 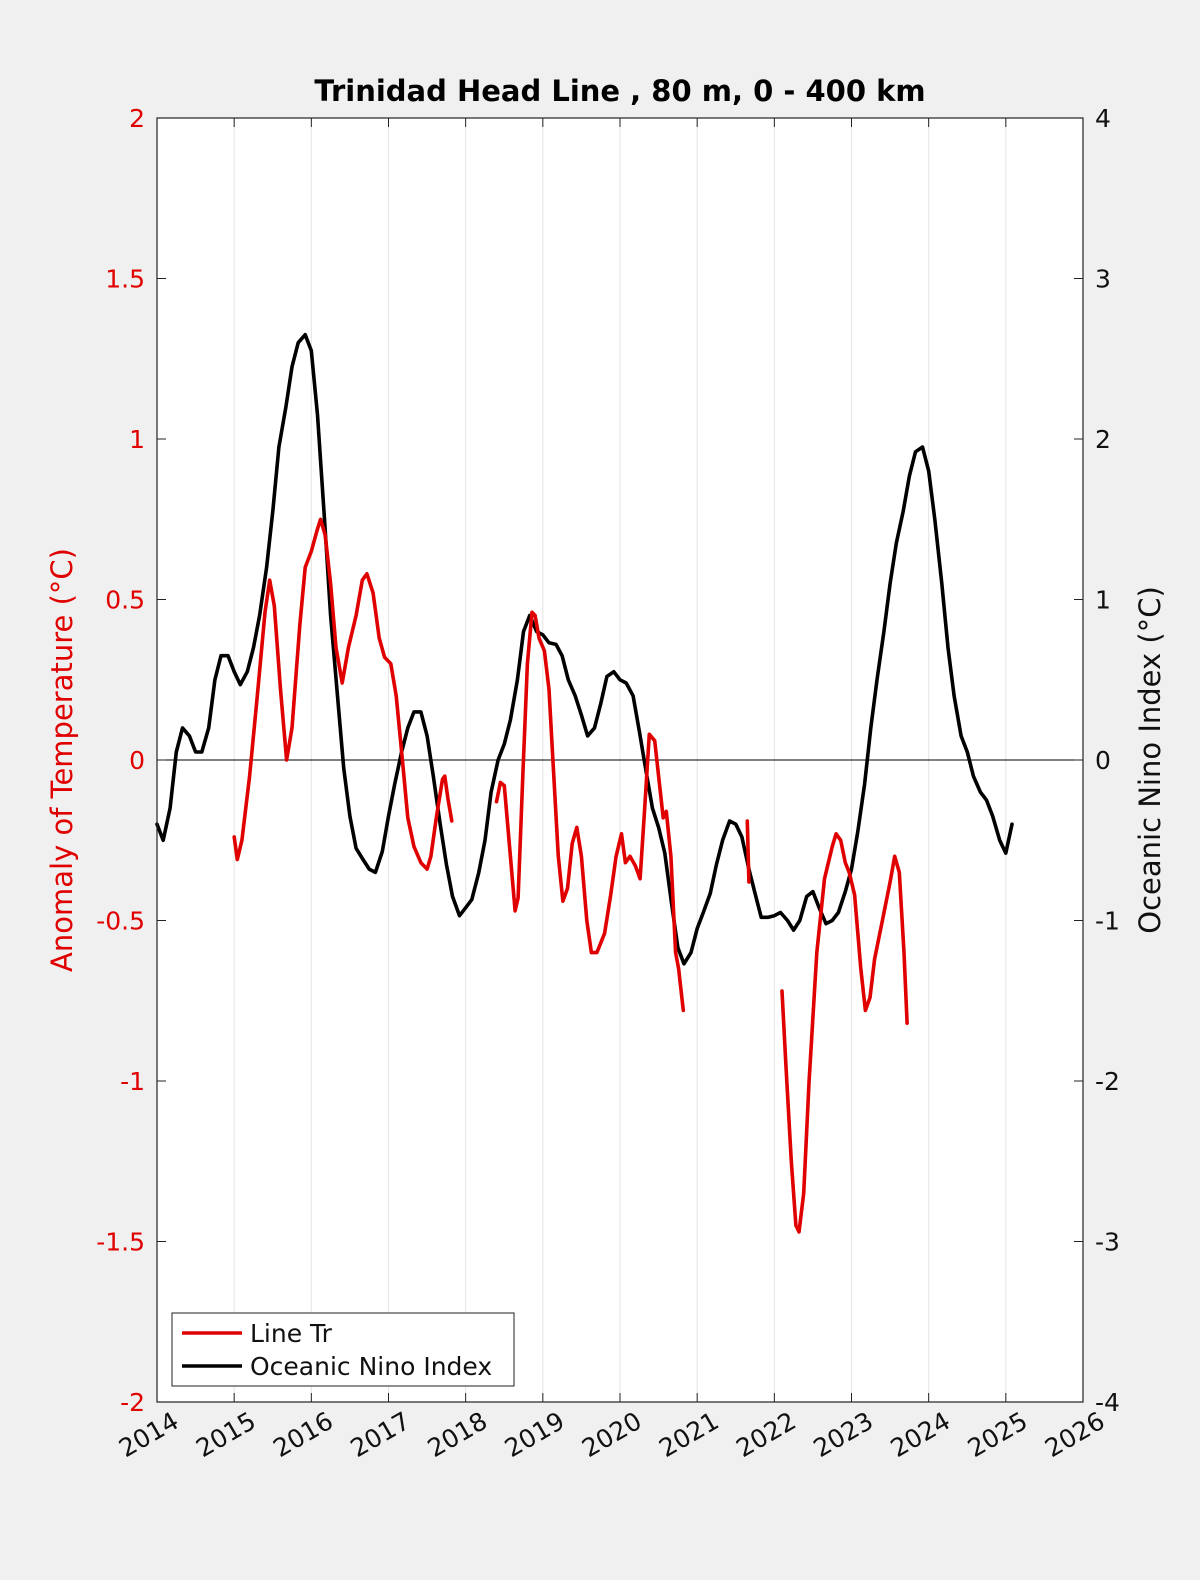 What do you see at coordinates (689, 1434) in the screenshot?
I see `x-tick-label: 2021` at bounding box center [689, 1434].